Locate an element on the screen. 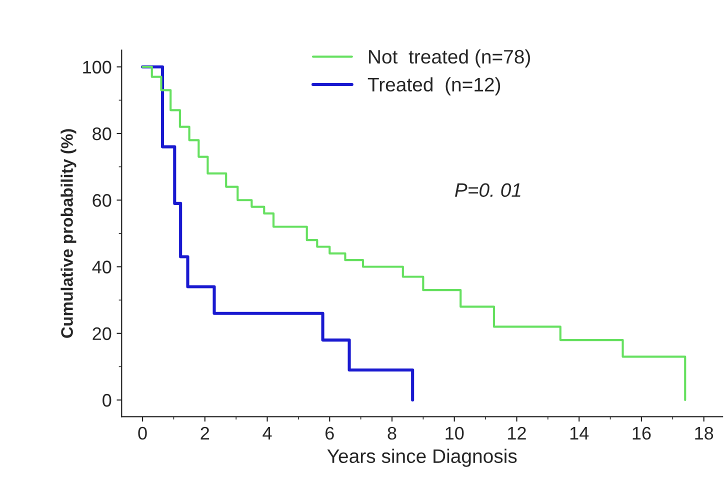 This screenshot has height=502, width=724. x-tick-label: 8 is located at coordinates (392, 433).